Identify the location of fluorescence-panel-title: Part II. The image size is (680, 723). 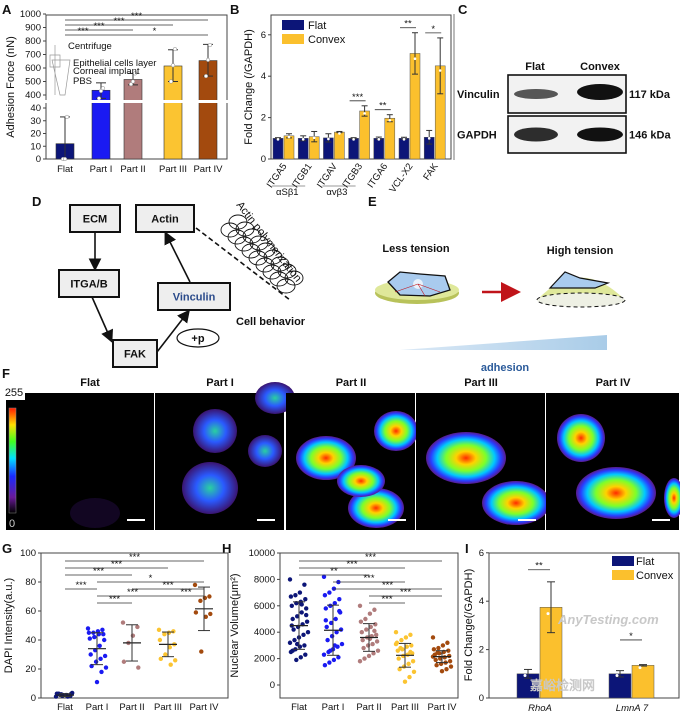
(351, 383).